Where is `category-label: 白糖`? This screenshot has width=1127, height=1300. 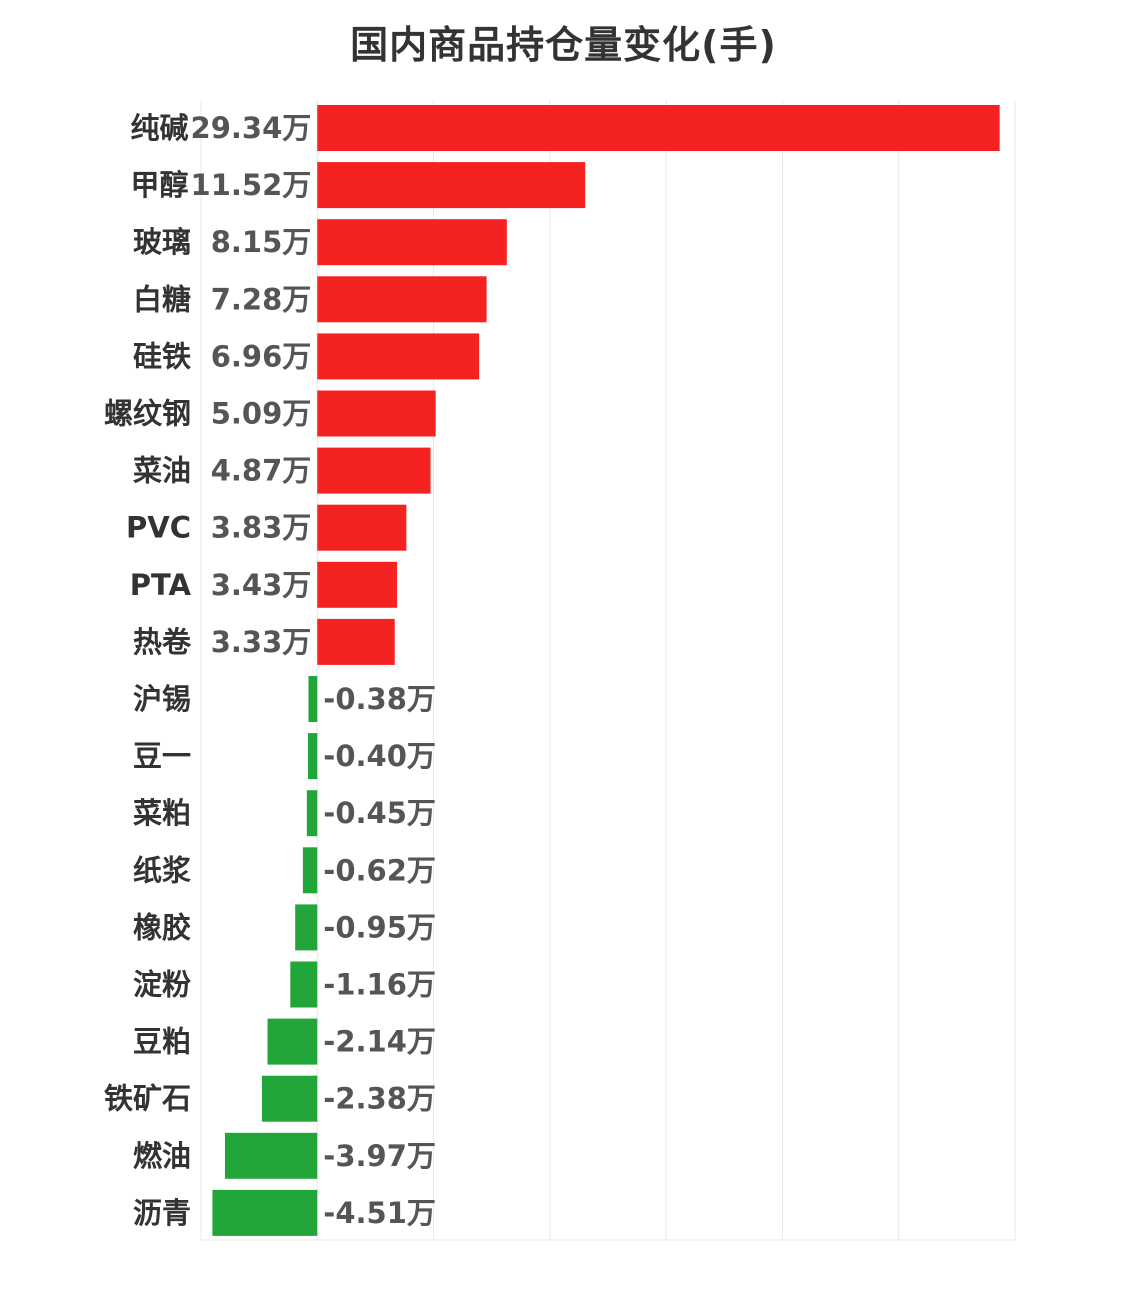 category-label: 白糖 is located at coordinates (162, 299).